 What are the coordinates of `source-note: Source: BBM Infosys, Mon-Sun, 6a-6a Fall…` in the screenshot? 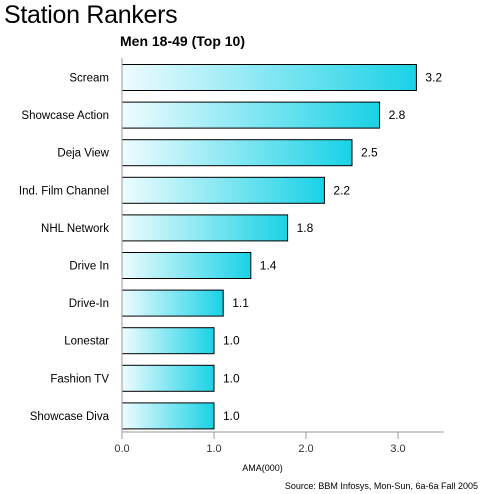 It's located at (381, 486).